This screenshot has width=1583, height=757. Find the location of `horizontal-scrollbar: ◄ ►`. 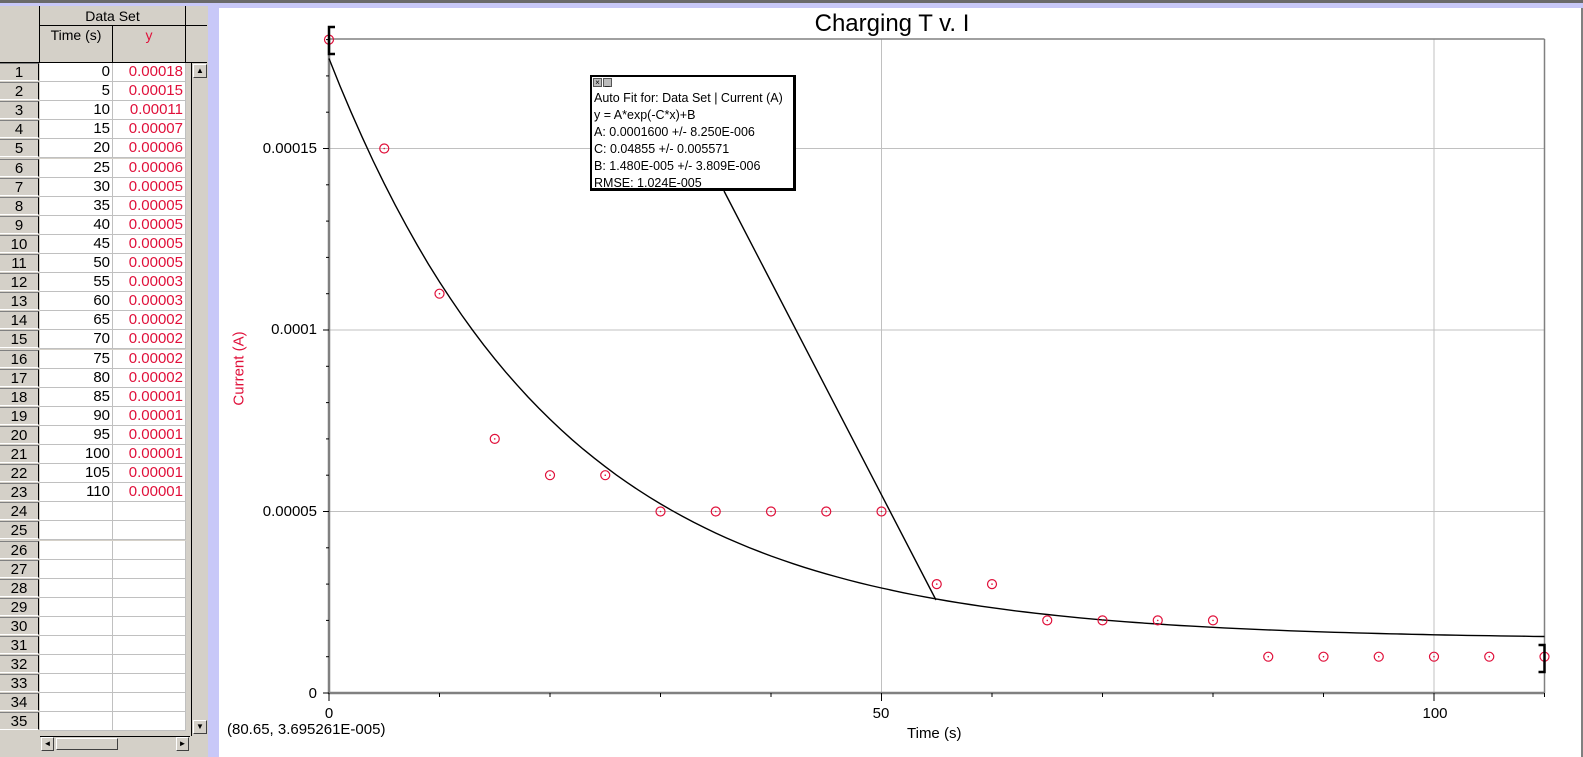

horizontal-scrollbar: ◄ ► is located at coordinates (115, 743).